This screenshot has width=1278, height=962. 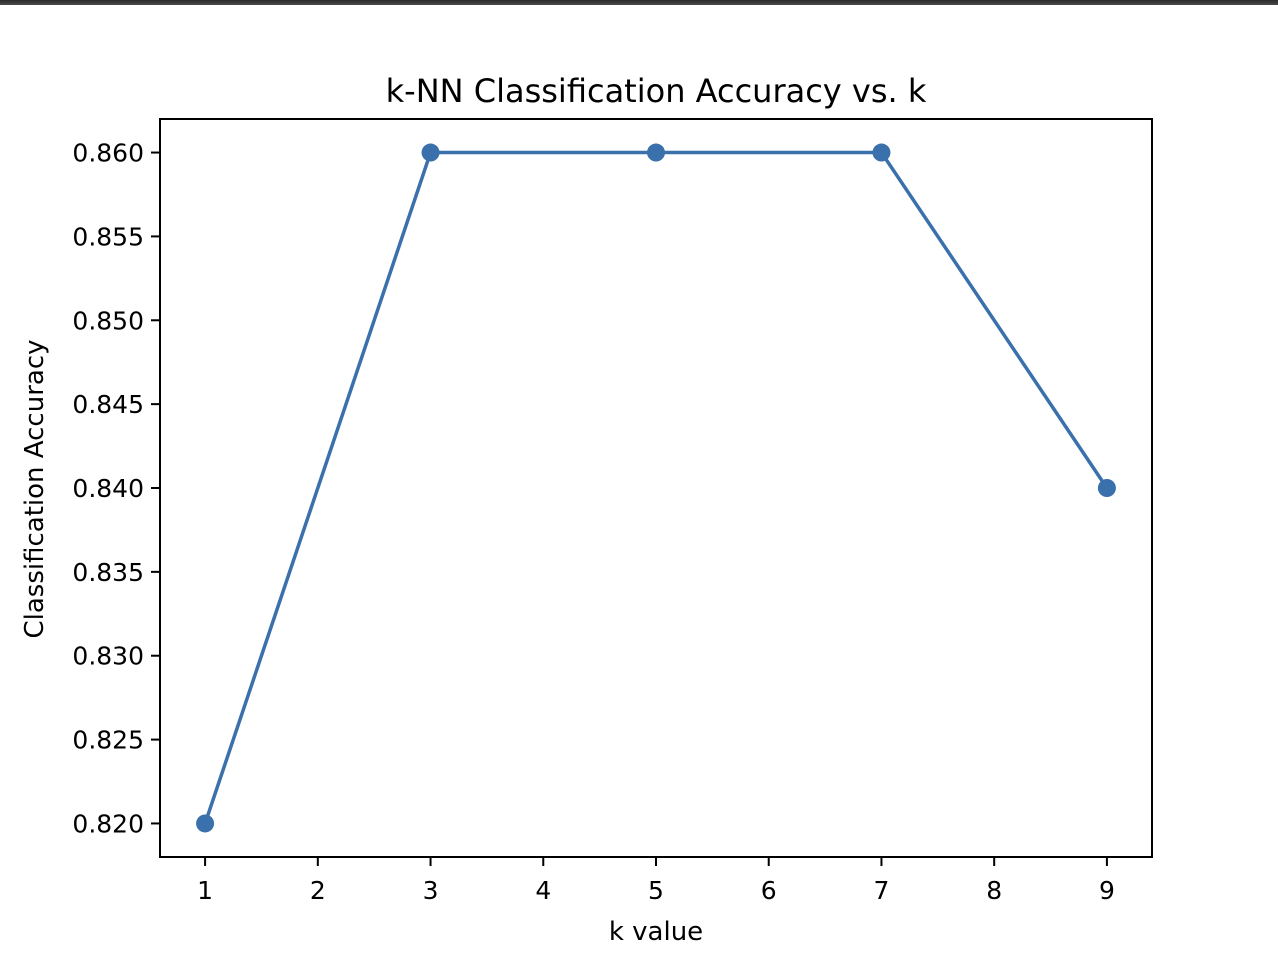 I want to click on y-tick-label: 0.860, so click(x=108, y=153).